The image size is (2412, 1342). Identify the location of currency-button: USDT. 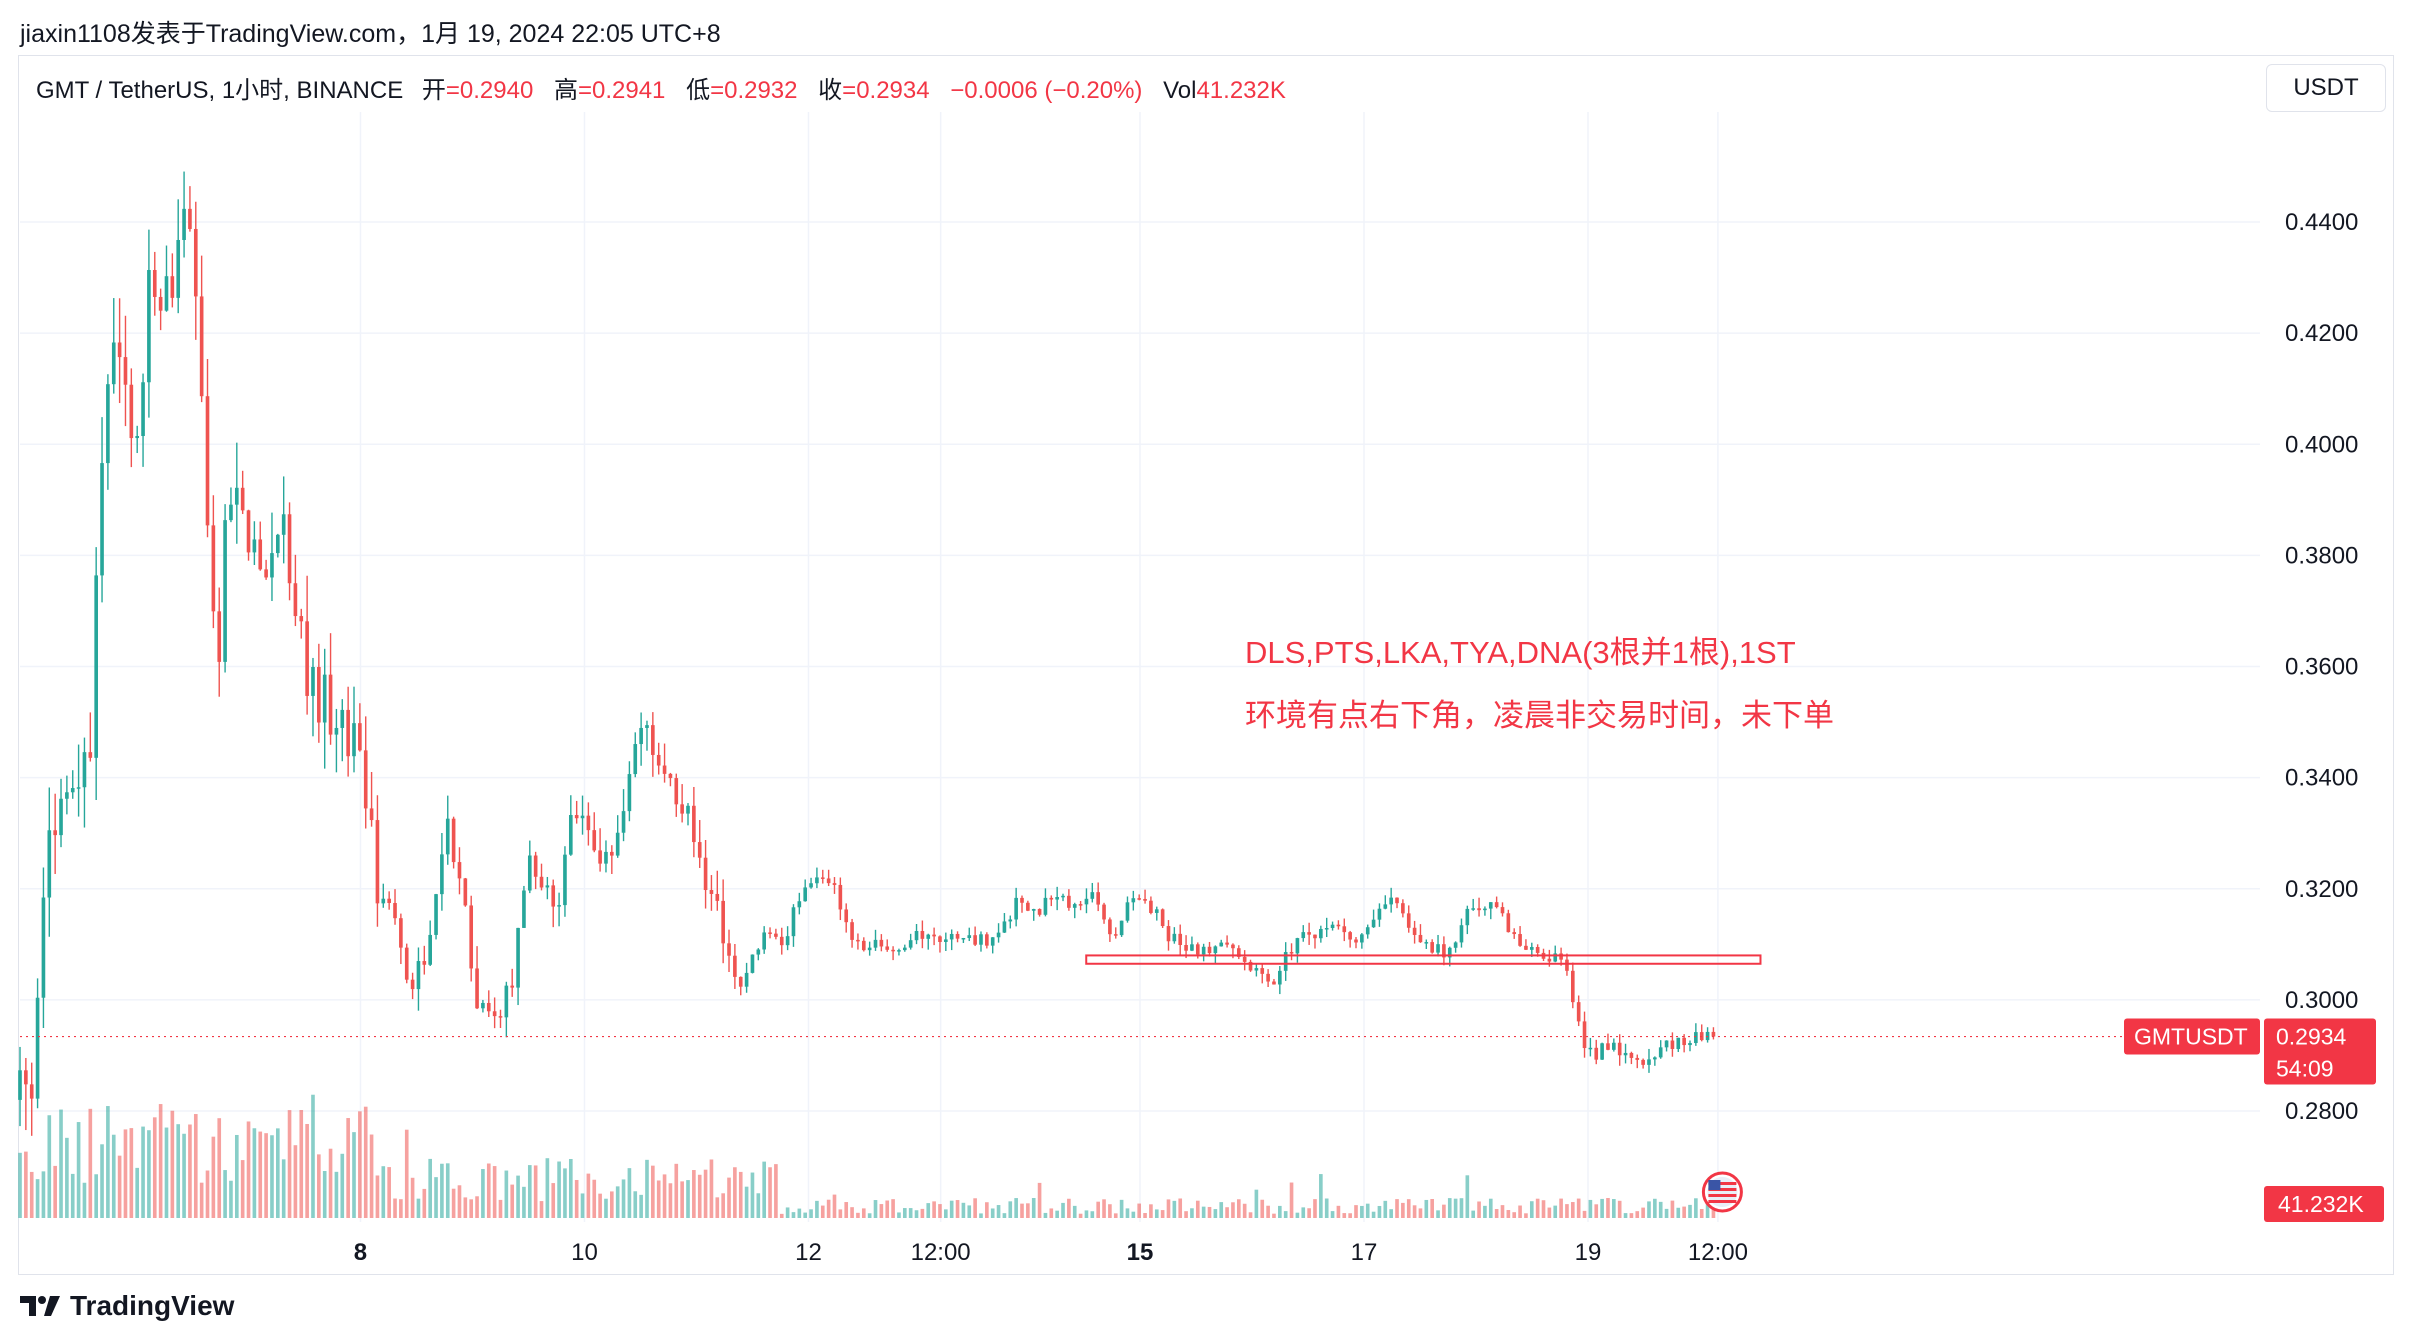
(2326, 88).